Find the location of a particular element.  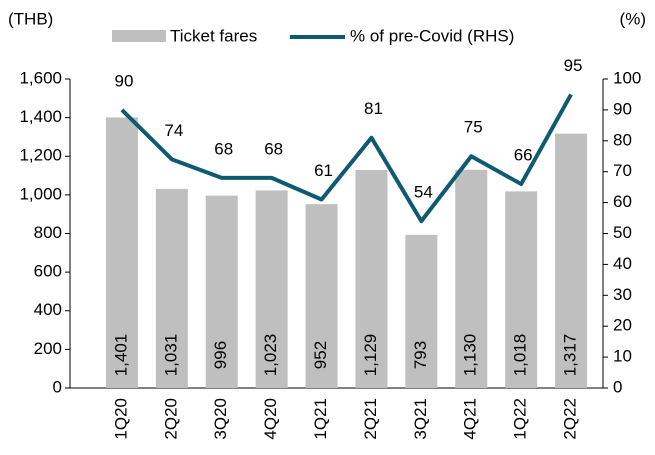

bar-value-label: 1,317 is located at coordinates (570, 355).